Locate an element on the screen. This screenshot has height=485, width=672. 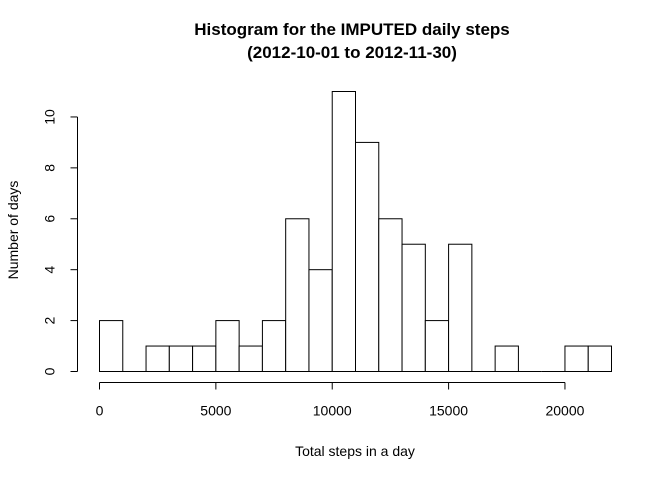
y-axis-label: Number of days is located at coordinates (13, 230).